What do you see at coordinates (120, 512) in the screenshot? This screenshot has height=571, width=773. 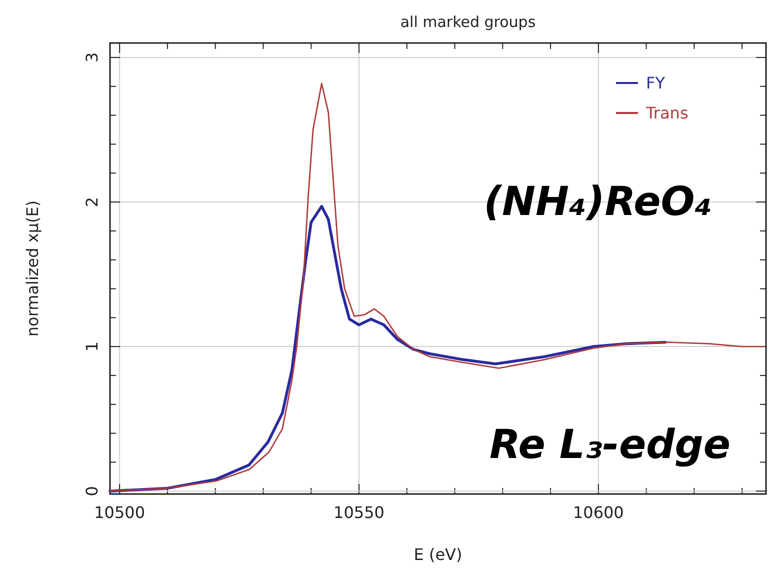 I see `x-tick-label: 10500` at bounding box center [120, 512].